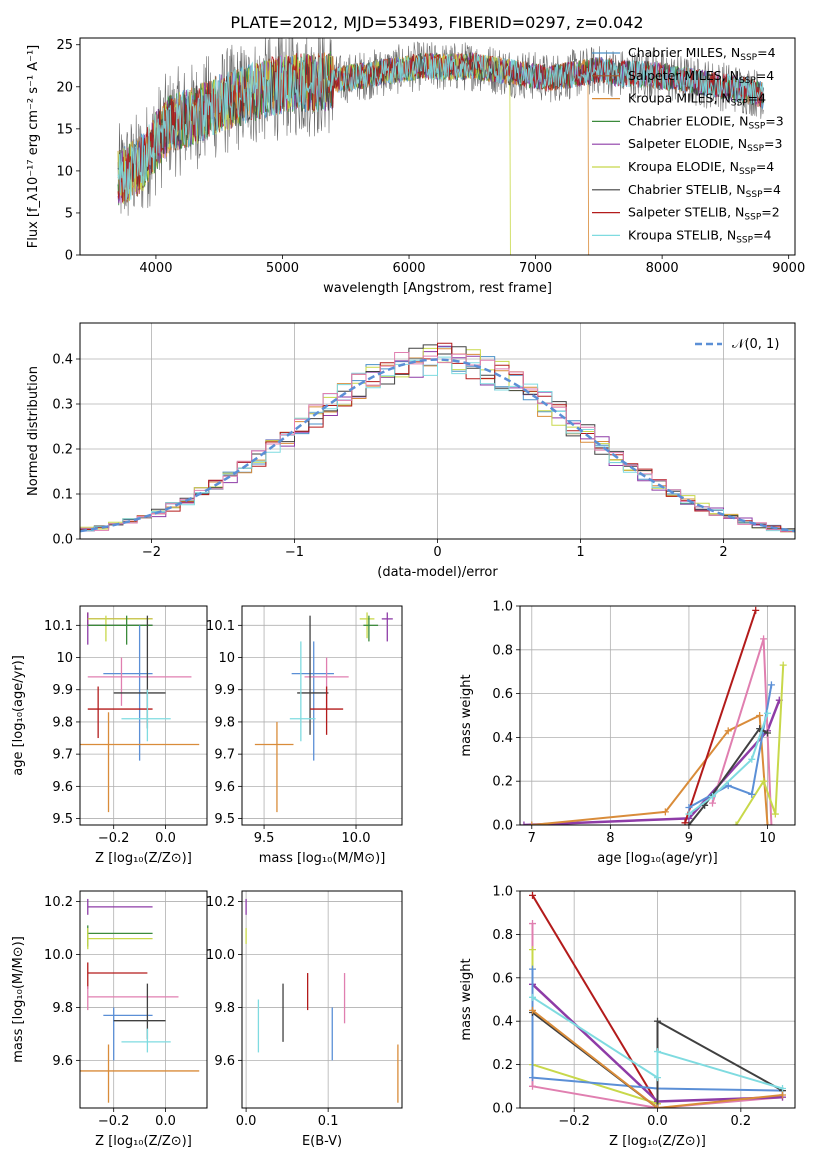  What do you see at coordinates (657, 858) in the screenshot?
I see `x-axis-label: age [log₁₀(age/yr)]` at bounding box center [657, 858].